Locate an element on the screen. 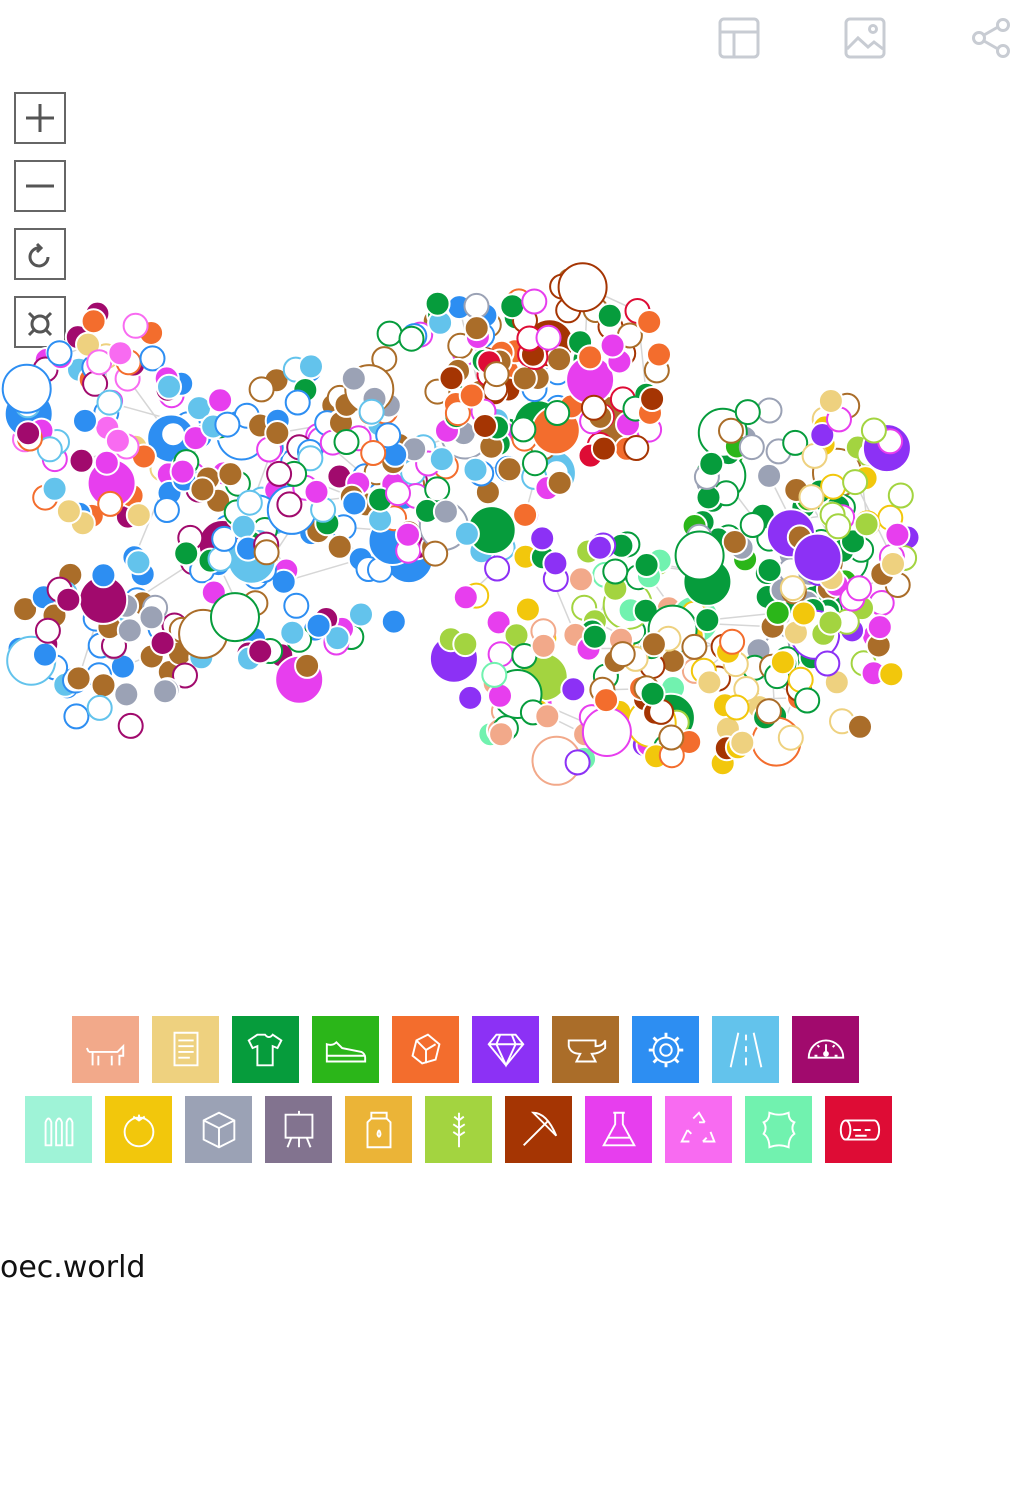  legend-item-stone-glass is located at coordinates (425, 1049).